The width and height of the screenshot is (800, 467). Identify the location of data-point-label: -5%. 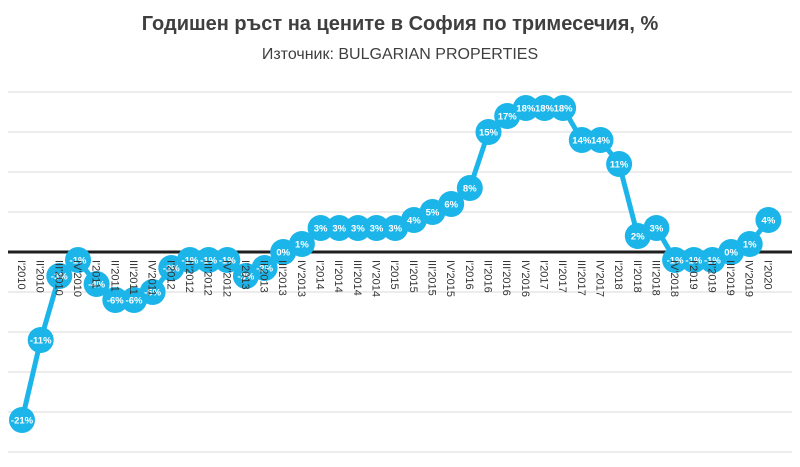
(152, 293).